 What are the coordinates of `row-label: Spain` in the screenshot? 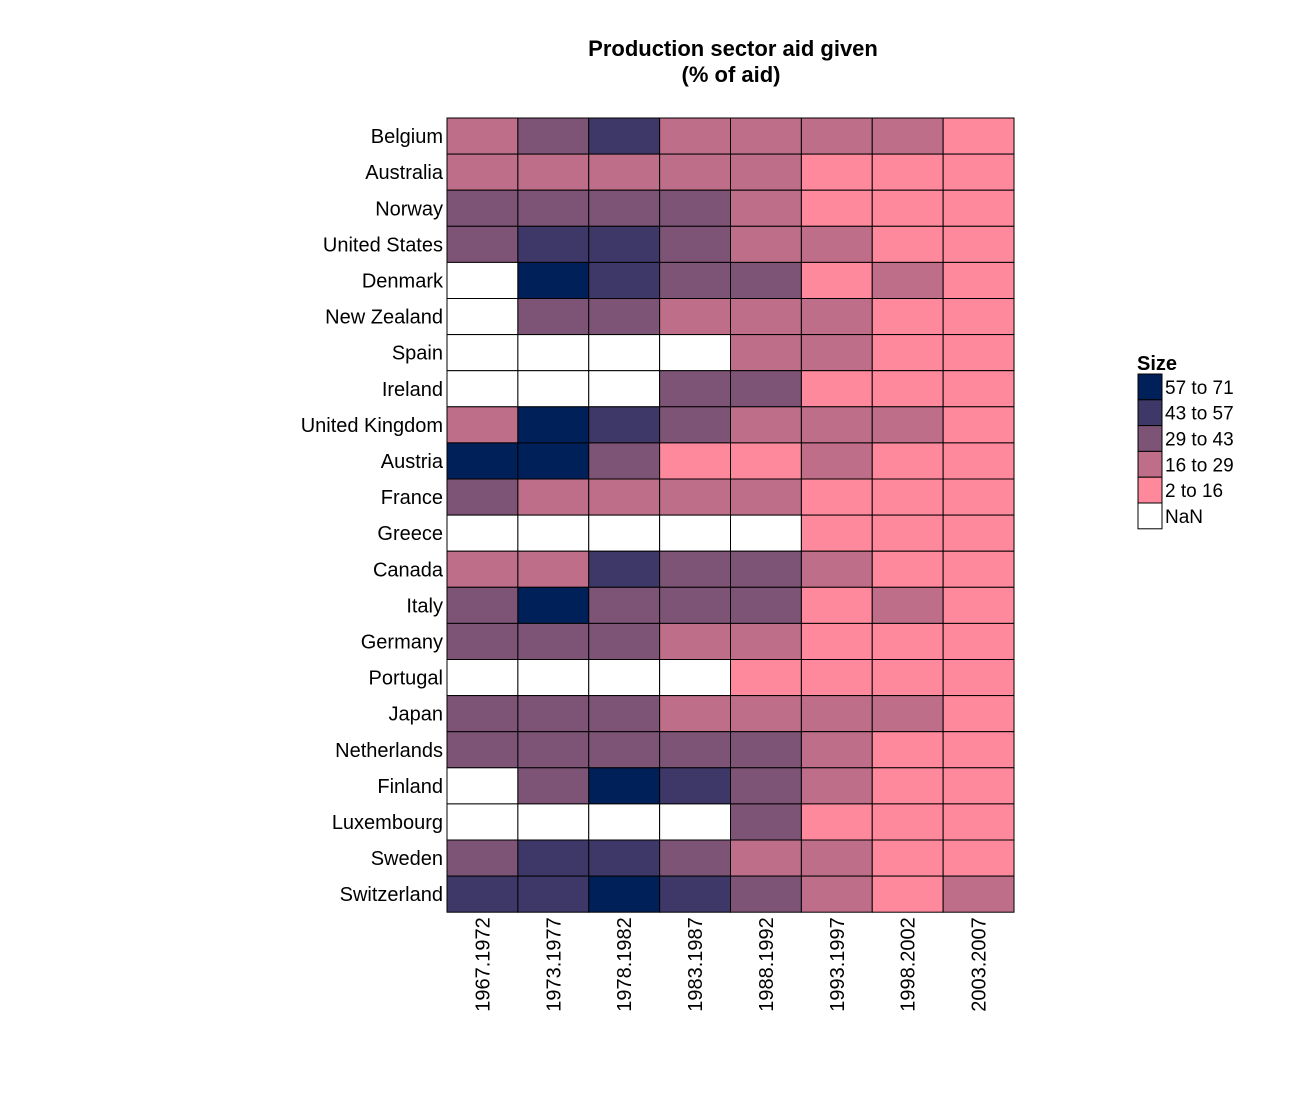 It's located at (417, 354).